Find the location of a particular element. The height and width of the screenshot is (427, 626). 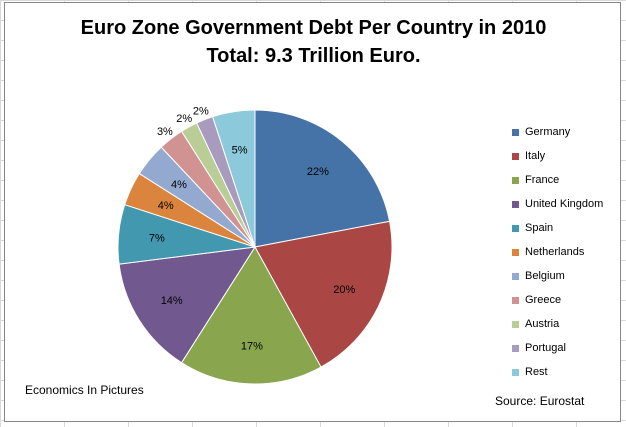

data-label-rest: 5% is located at coordinates (240, 151).